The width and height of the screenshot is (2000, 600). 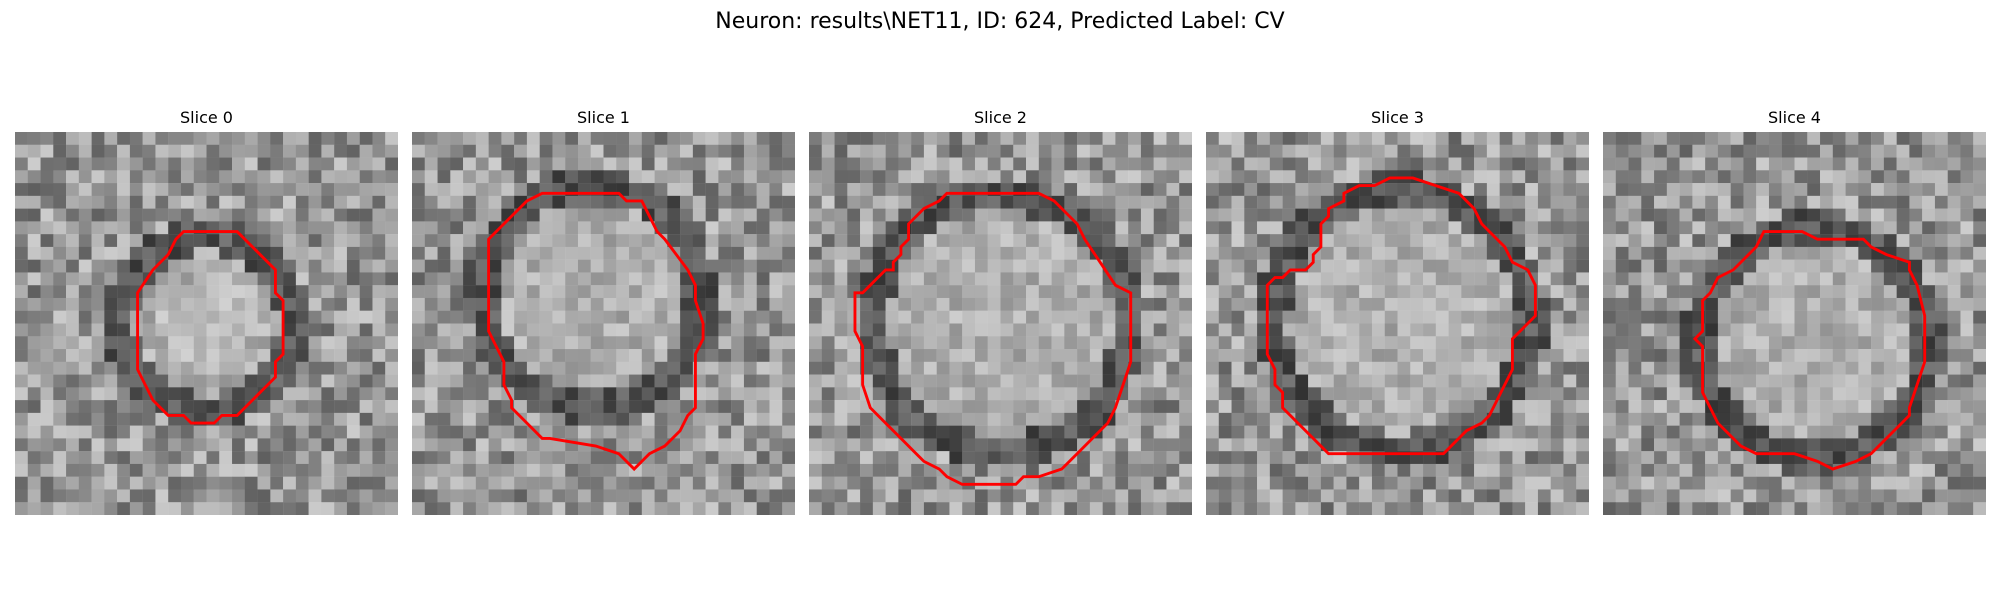 I want to click on slice-panel-3: Slice 3, so click(x=1397, y=311).